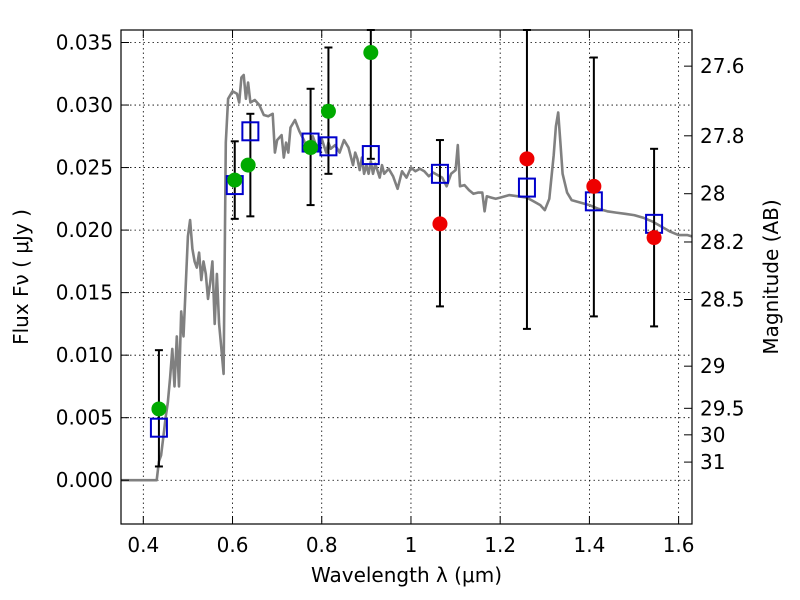 This screenshot has width=800, height=600. I want to click on y-tick-label: 0.015, so click(84, 293).